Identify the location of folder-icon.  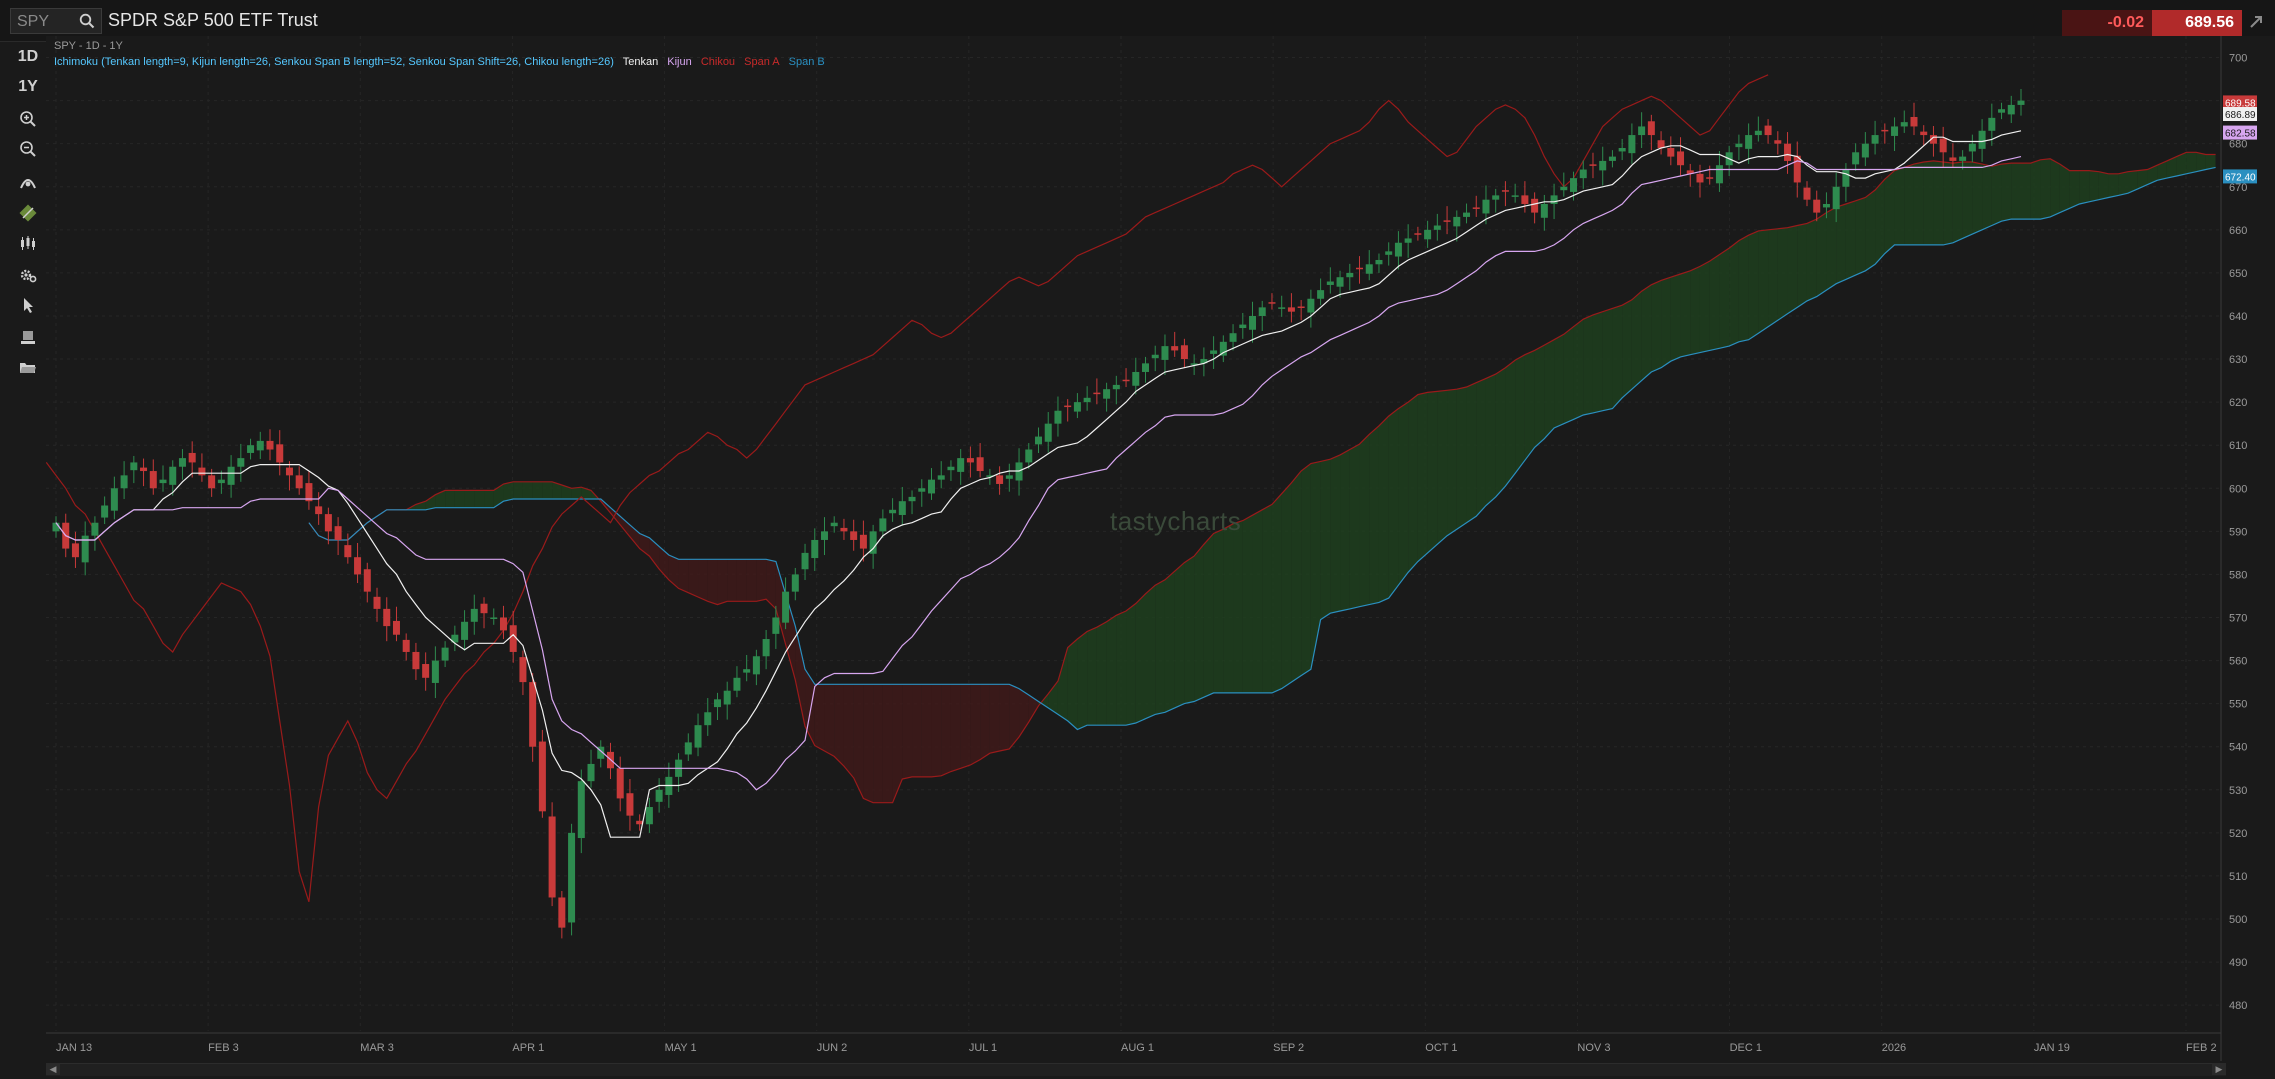
(28, 368).